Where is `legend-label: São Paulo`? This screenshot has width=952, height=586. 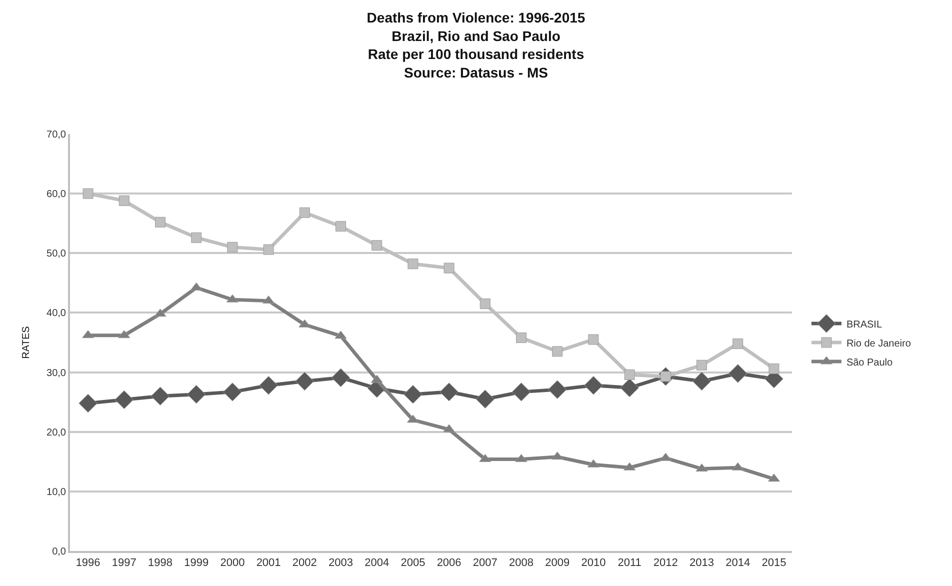
legend-label: São Paulo is located at coordinates (870, 362).